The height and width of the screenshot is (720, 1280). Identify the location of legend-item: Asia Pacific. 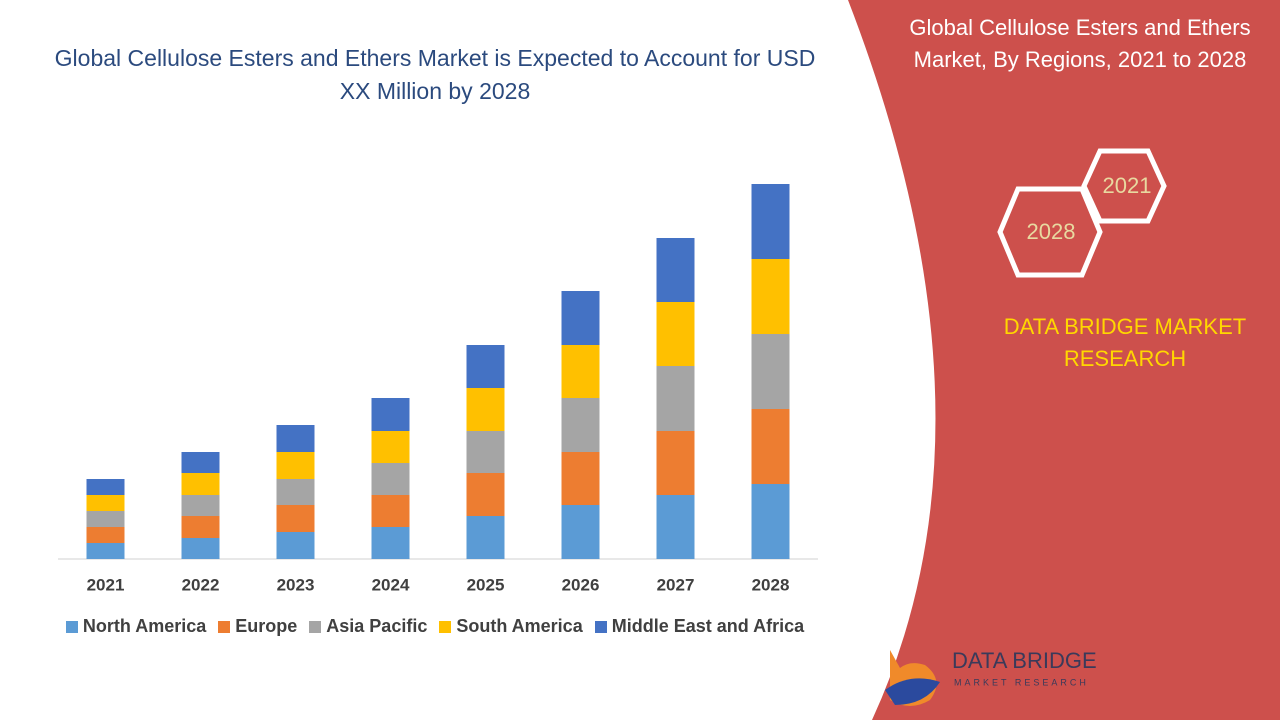
(368, 626).